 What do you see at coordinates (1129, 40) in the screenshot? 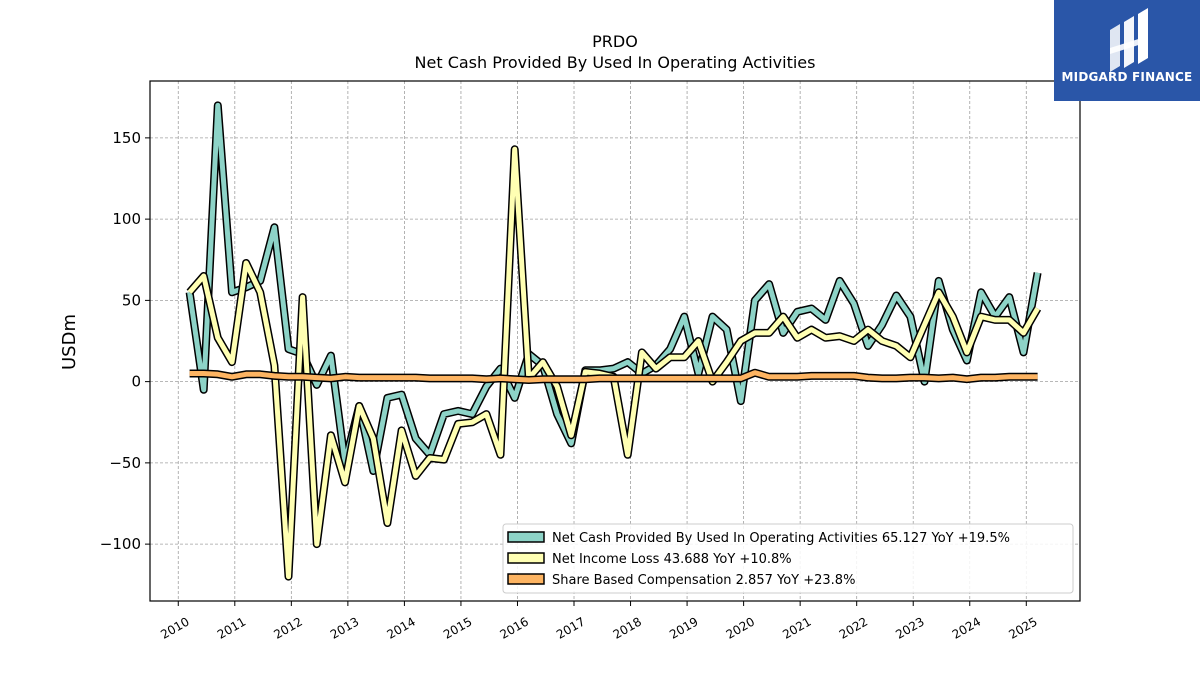
I see `logo-mark-icon` at bounding box center [1129, 40].